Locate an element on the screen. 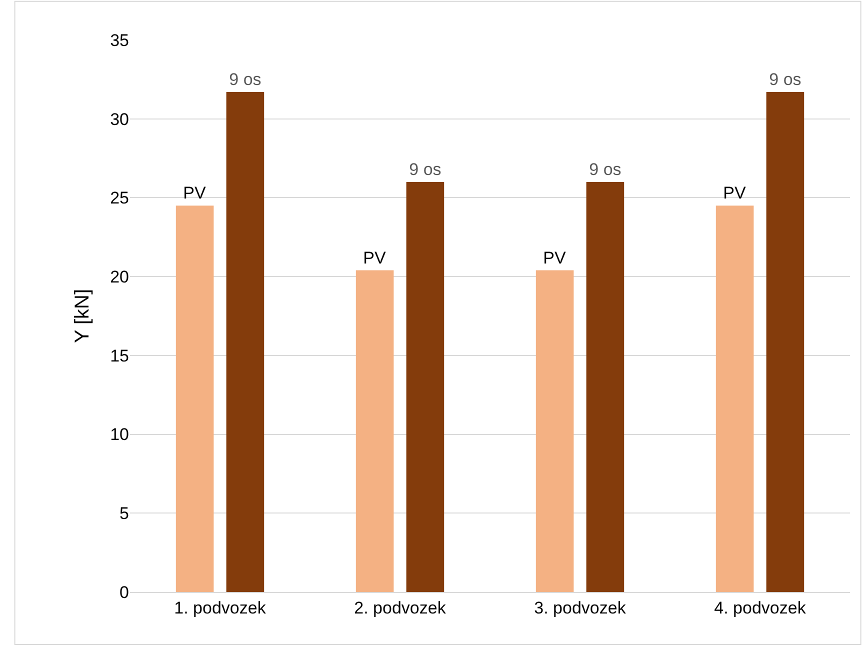  y-tick-label: 20 is located at coordinates (119, 277).